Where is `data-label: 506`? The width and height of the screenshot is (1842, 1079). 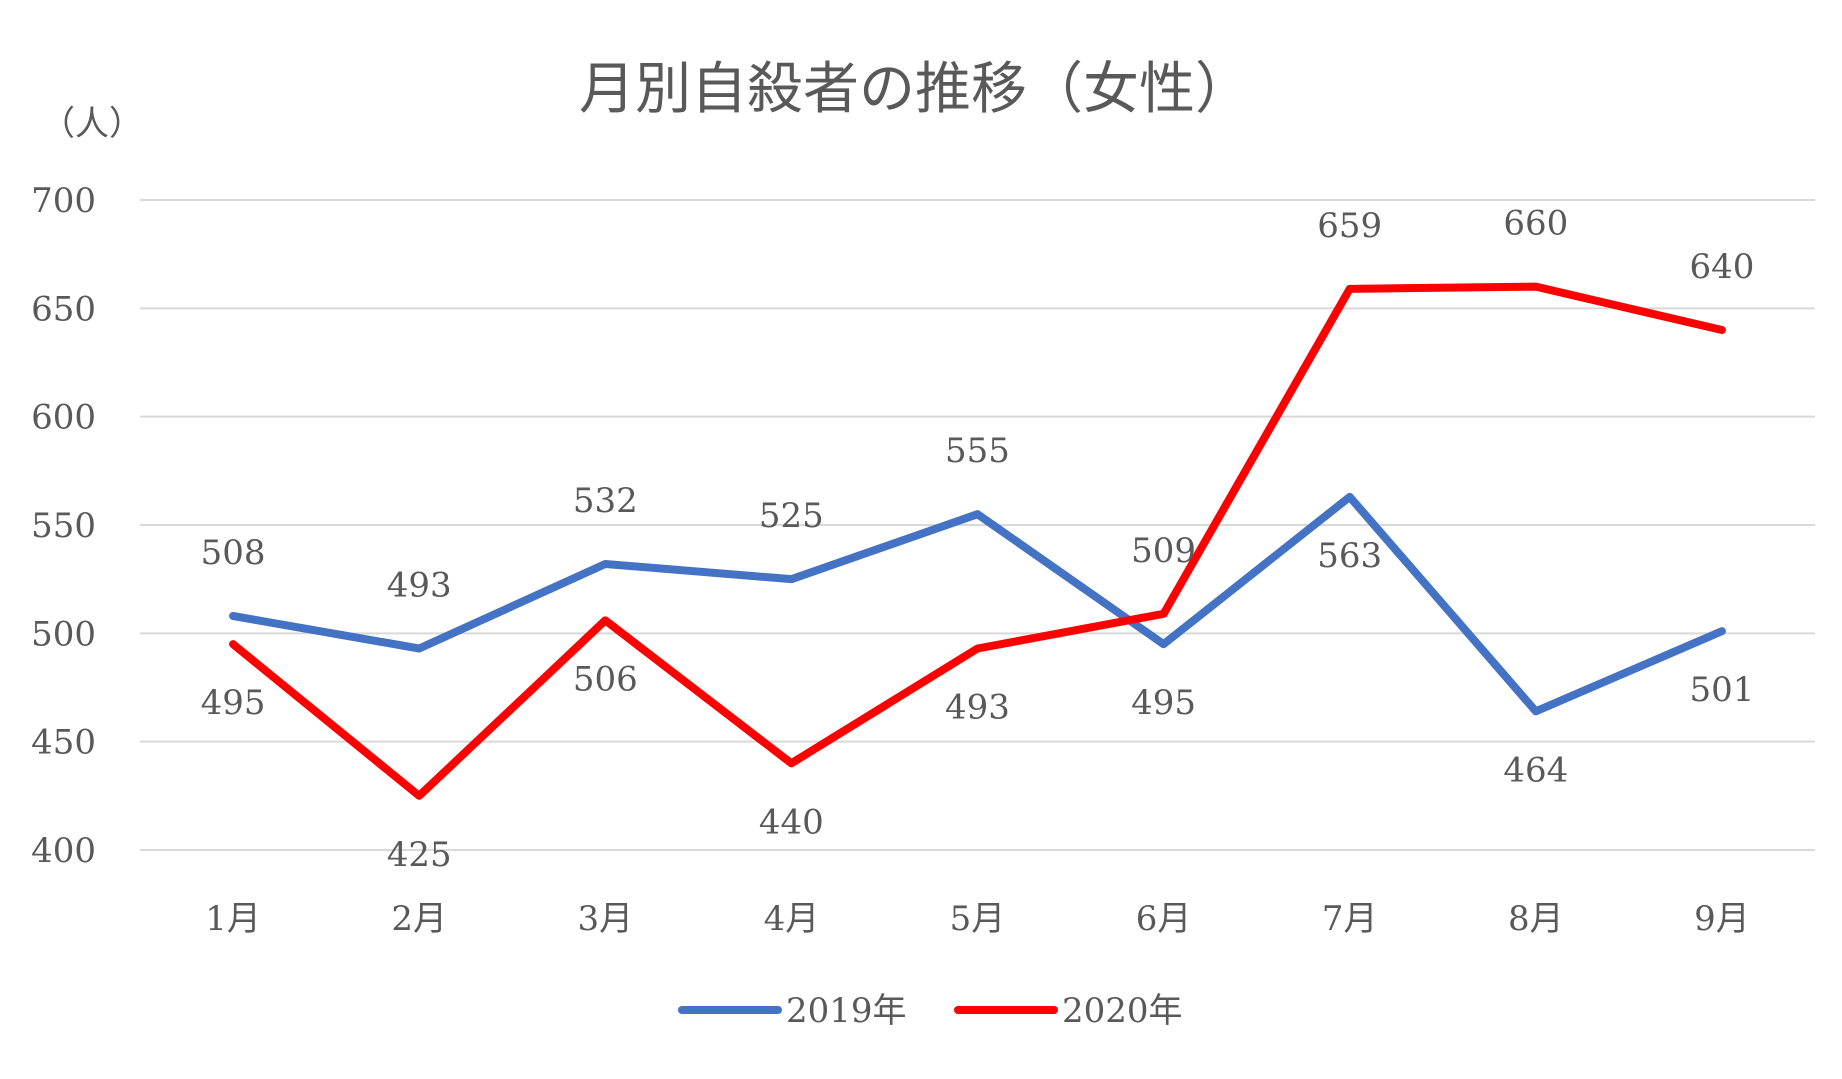 data-label: 506 is located at coordinates (605, 679).